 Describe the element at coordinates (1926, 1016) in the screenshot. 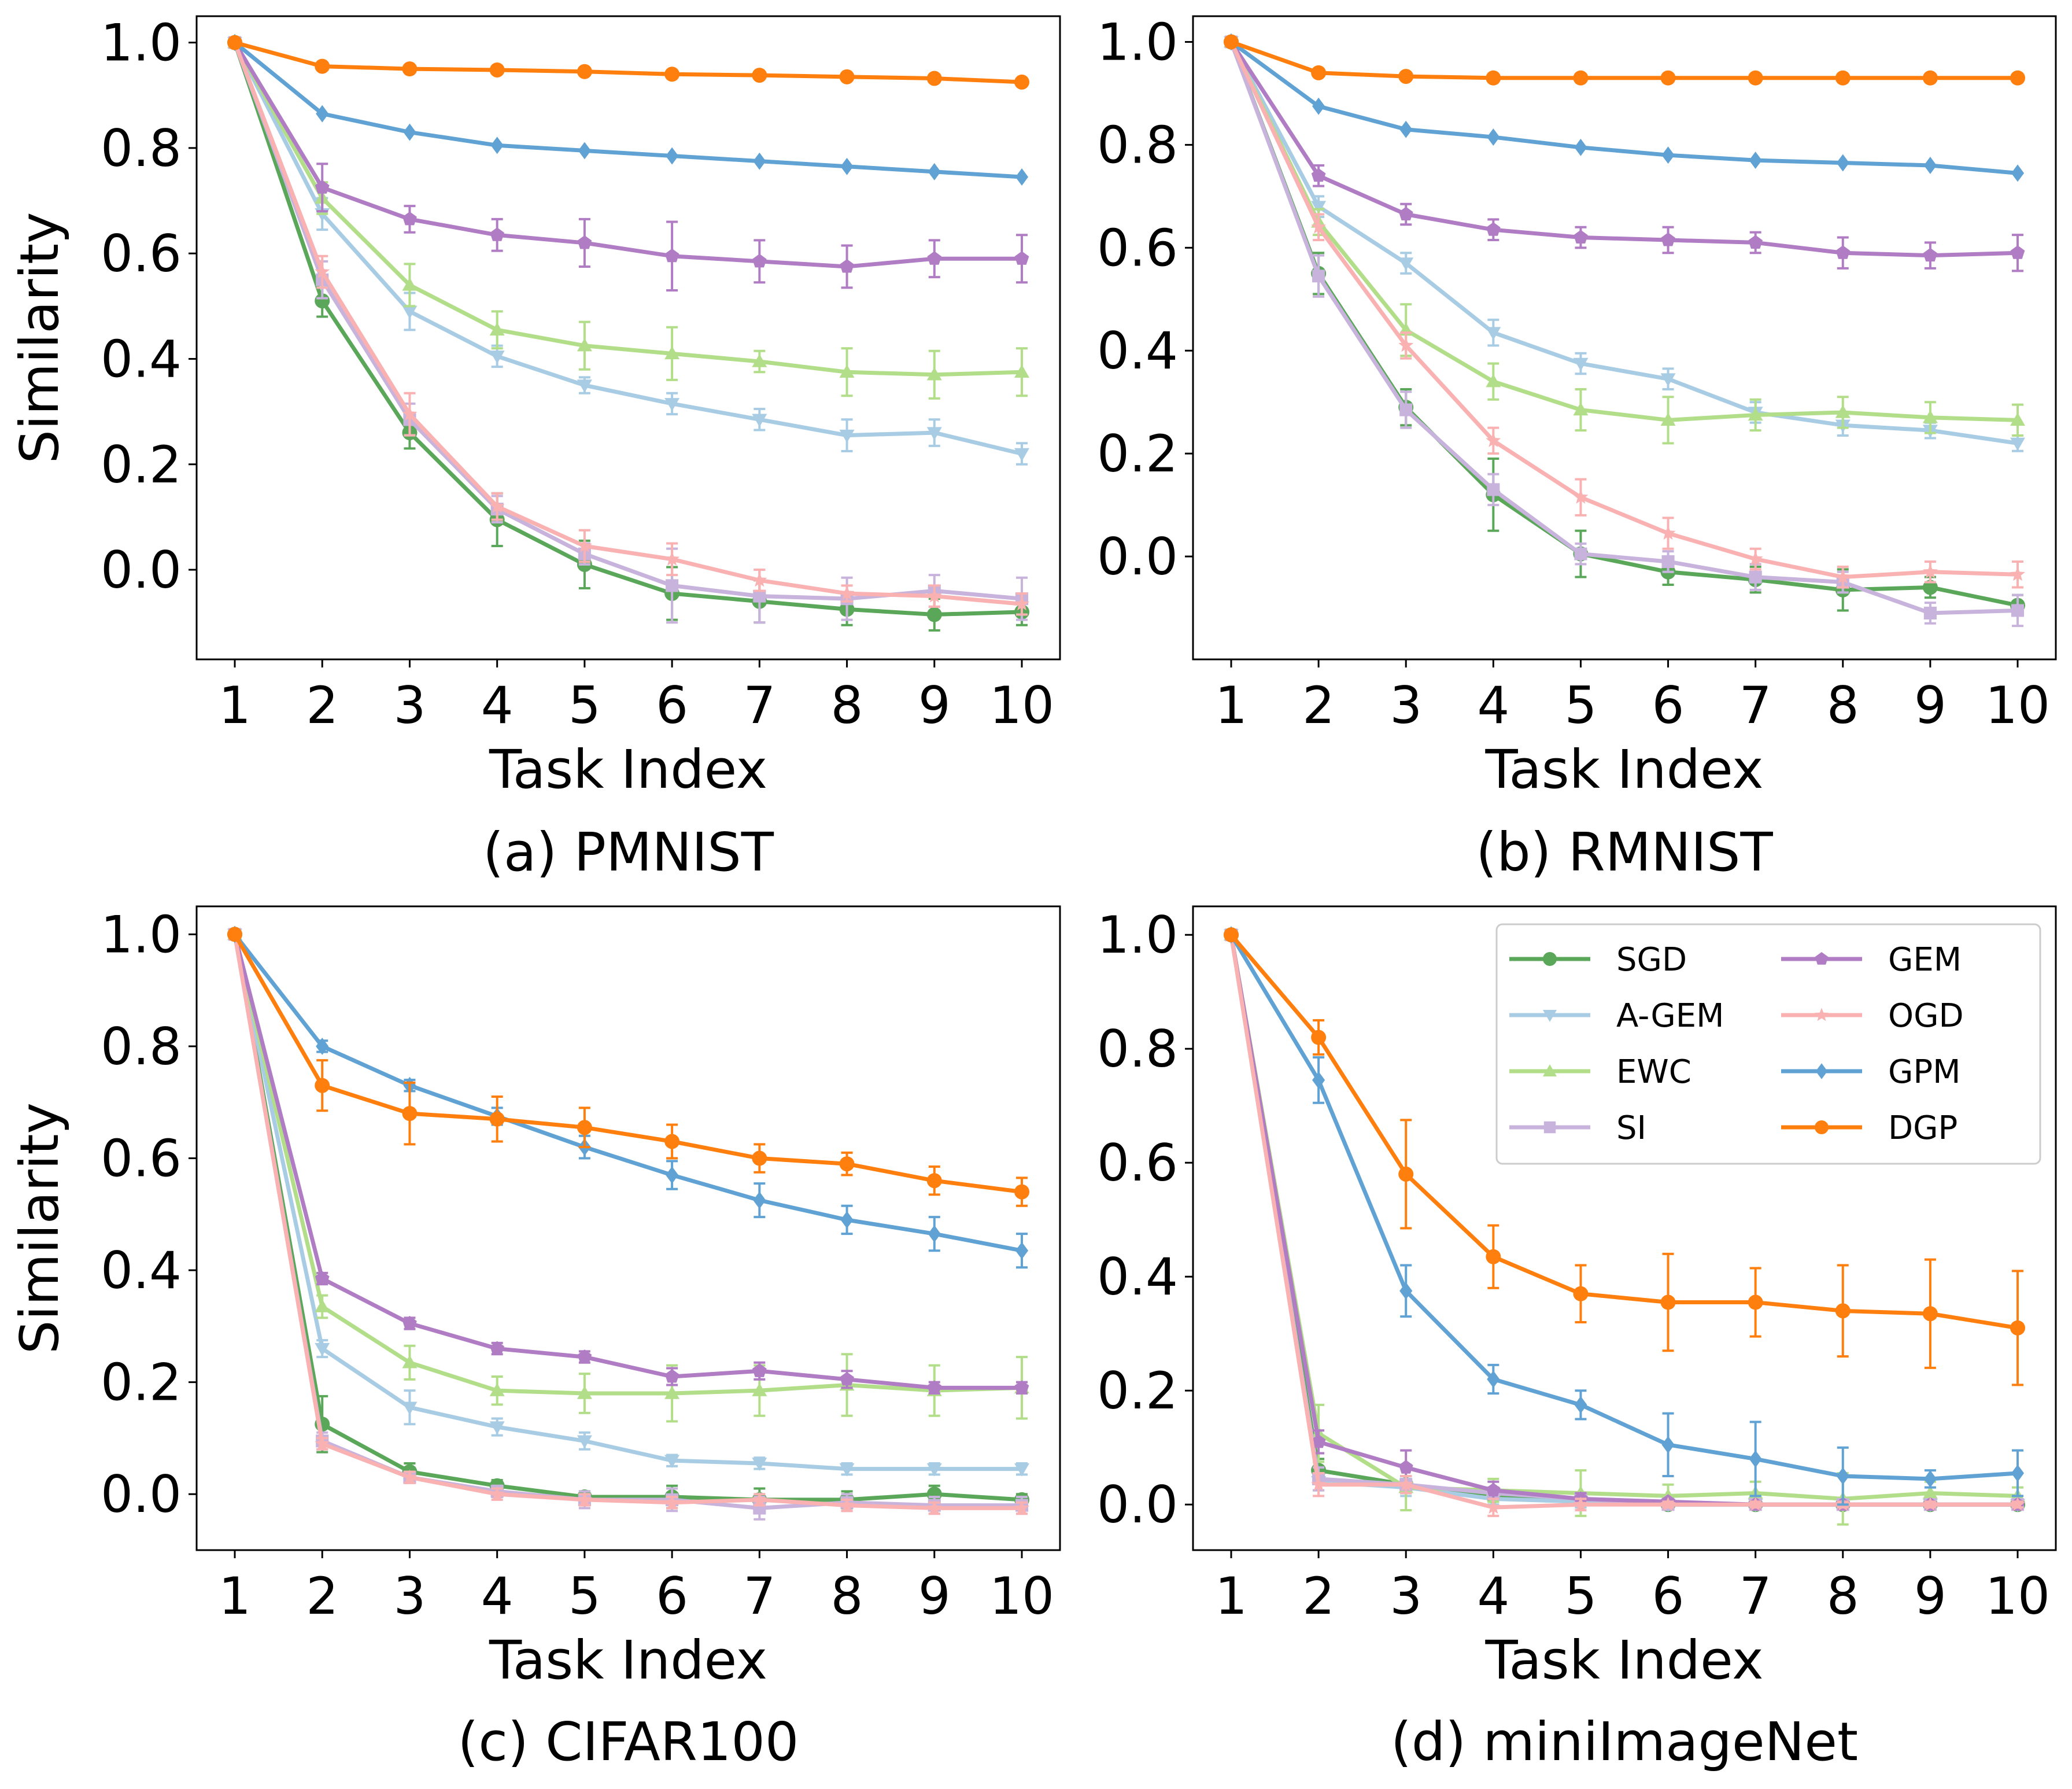

I see `legend-label: OGD` at that location.